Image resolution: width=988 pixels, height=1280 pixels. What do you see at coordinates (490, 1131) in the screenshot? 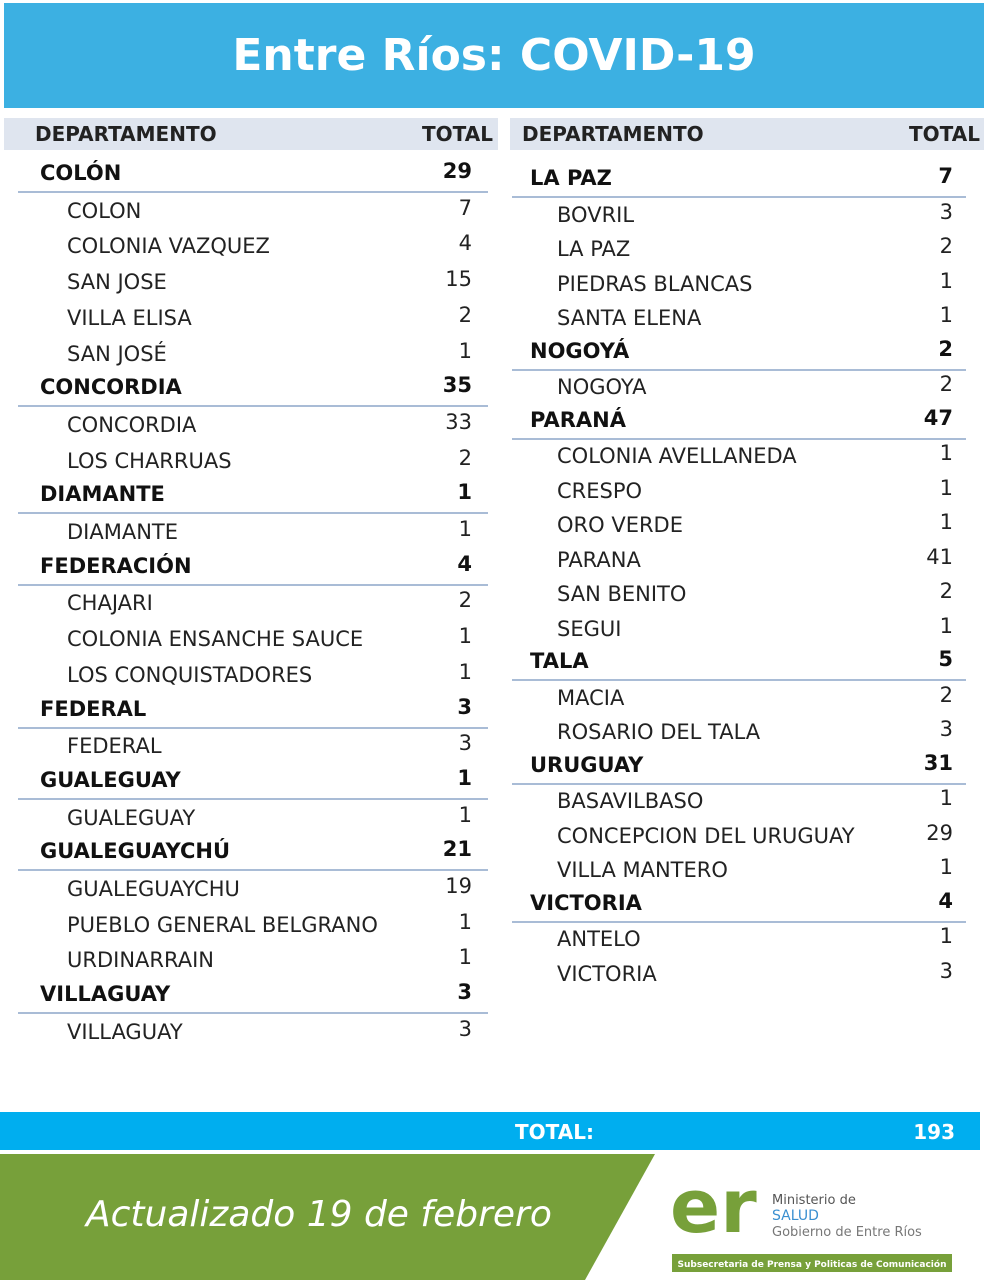
I see `total-bar` at bounding box center [490, 1131].